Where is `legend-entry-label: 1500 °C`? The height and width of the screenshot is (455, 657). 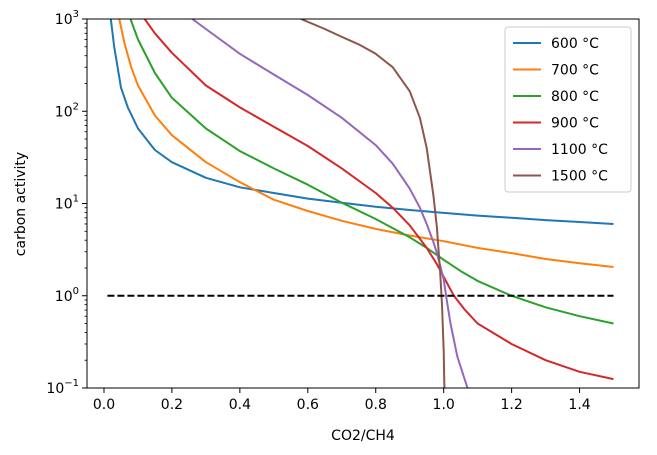
legend-entry-label: 1500 °C is located at coordinates (579, 177).